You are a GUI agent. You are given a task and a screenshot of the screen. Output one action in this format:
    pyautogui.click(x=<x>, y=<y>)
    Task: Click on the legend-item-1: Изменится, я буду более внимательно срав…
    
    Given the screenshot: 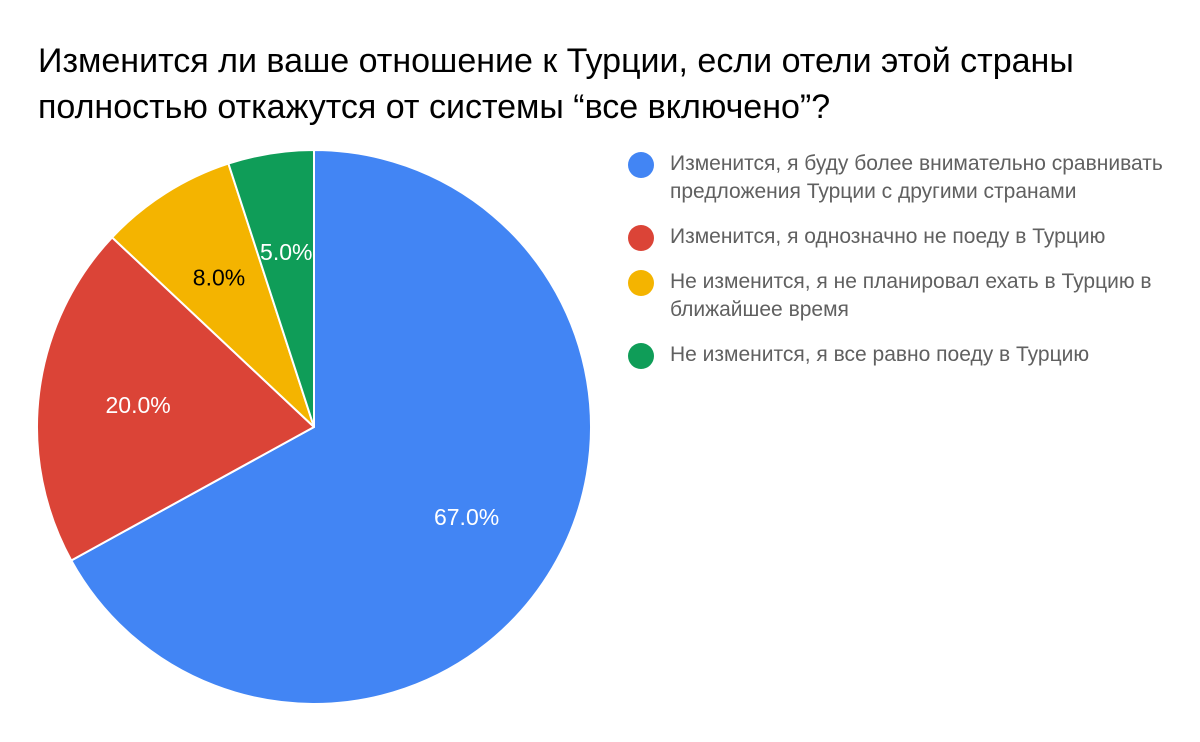 What is the action you would take?
    pyautogui.click(x=898, y=178)
    